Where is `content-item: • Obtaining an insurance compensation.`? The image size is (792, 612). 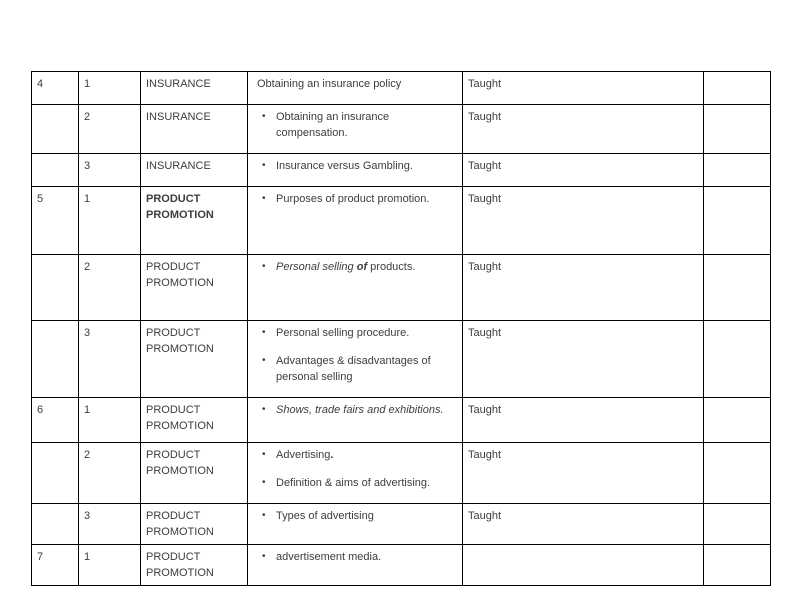
content-item: • Obtaining an insurance compensation. is located at coordinates (356, 125).